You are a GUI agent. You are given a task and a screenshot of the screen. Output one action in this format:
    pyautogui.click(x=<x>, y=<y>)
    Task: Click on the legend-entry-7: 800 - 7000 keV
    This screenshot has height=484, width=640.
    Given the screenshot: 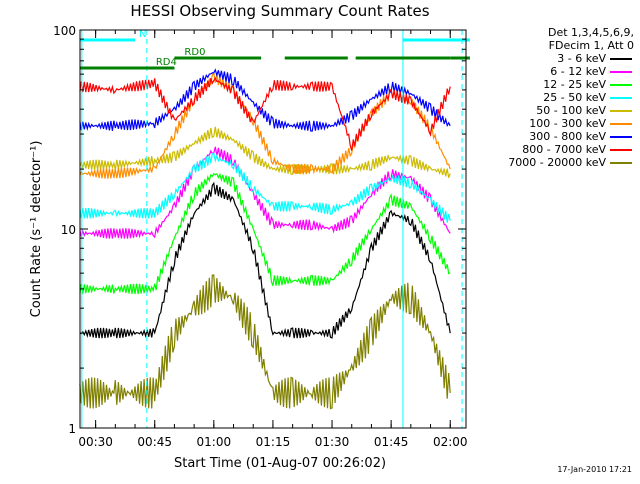 What is the action you would take?
    pyautogui.click(x=555, y=149)
    